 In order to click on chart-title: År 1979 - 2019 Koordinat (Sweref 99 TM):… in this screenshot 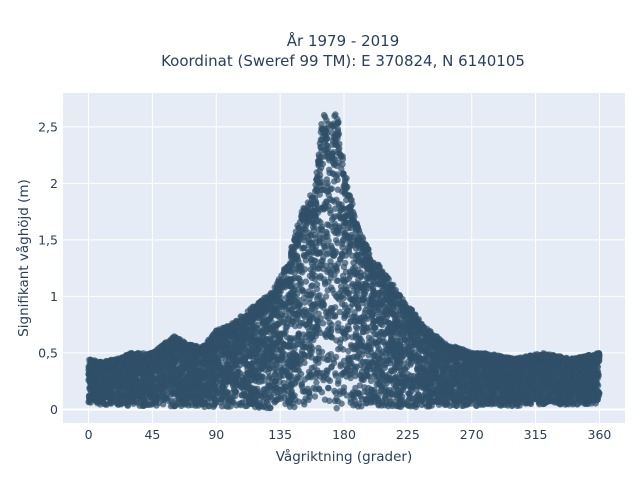, I will do `click(343, 50)`.